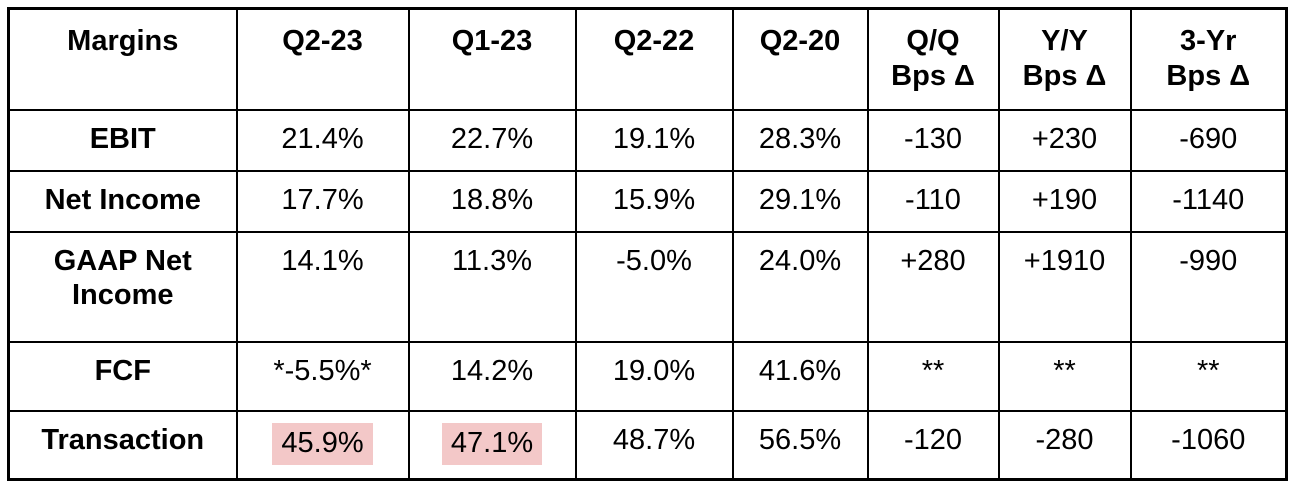 The image size is (1292, 492). I want to click on cell-fcf-q2-22: 19.0%, so click(654, 376).